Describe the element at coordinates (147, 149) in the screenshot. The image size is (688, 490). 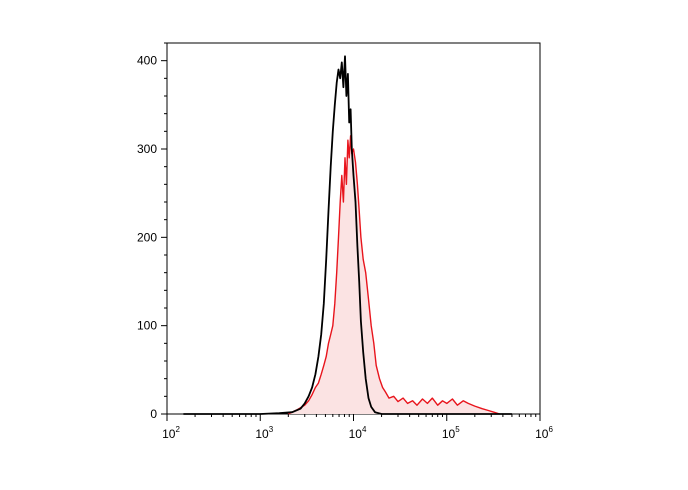
I see `y-tick-label: 300` at that location.